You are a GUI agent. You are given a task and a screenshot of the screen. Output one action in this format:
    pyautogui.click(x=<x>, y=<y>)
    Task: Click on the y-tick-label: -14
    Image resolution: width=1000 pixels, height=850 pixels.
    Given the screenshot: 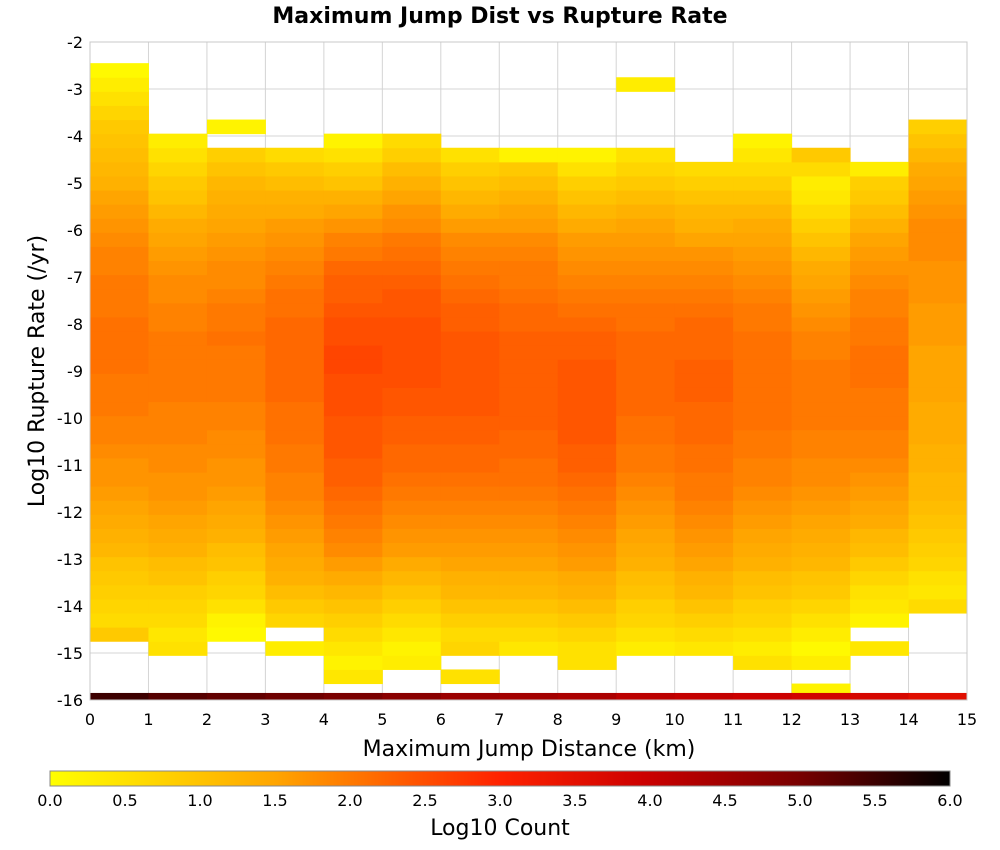 What is the action you would take?
    pyautogui.click(x=70, y=606)
    